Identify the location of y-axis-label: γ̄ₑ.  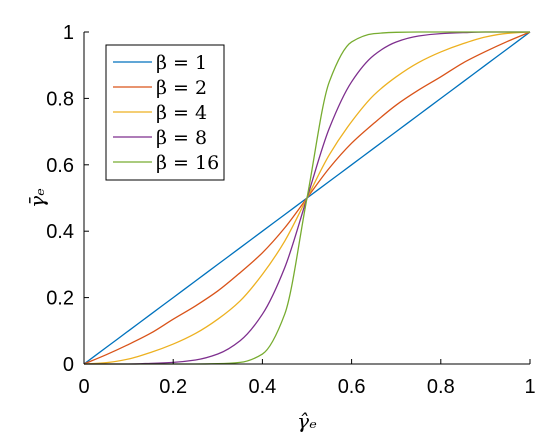
(37, 198).